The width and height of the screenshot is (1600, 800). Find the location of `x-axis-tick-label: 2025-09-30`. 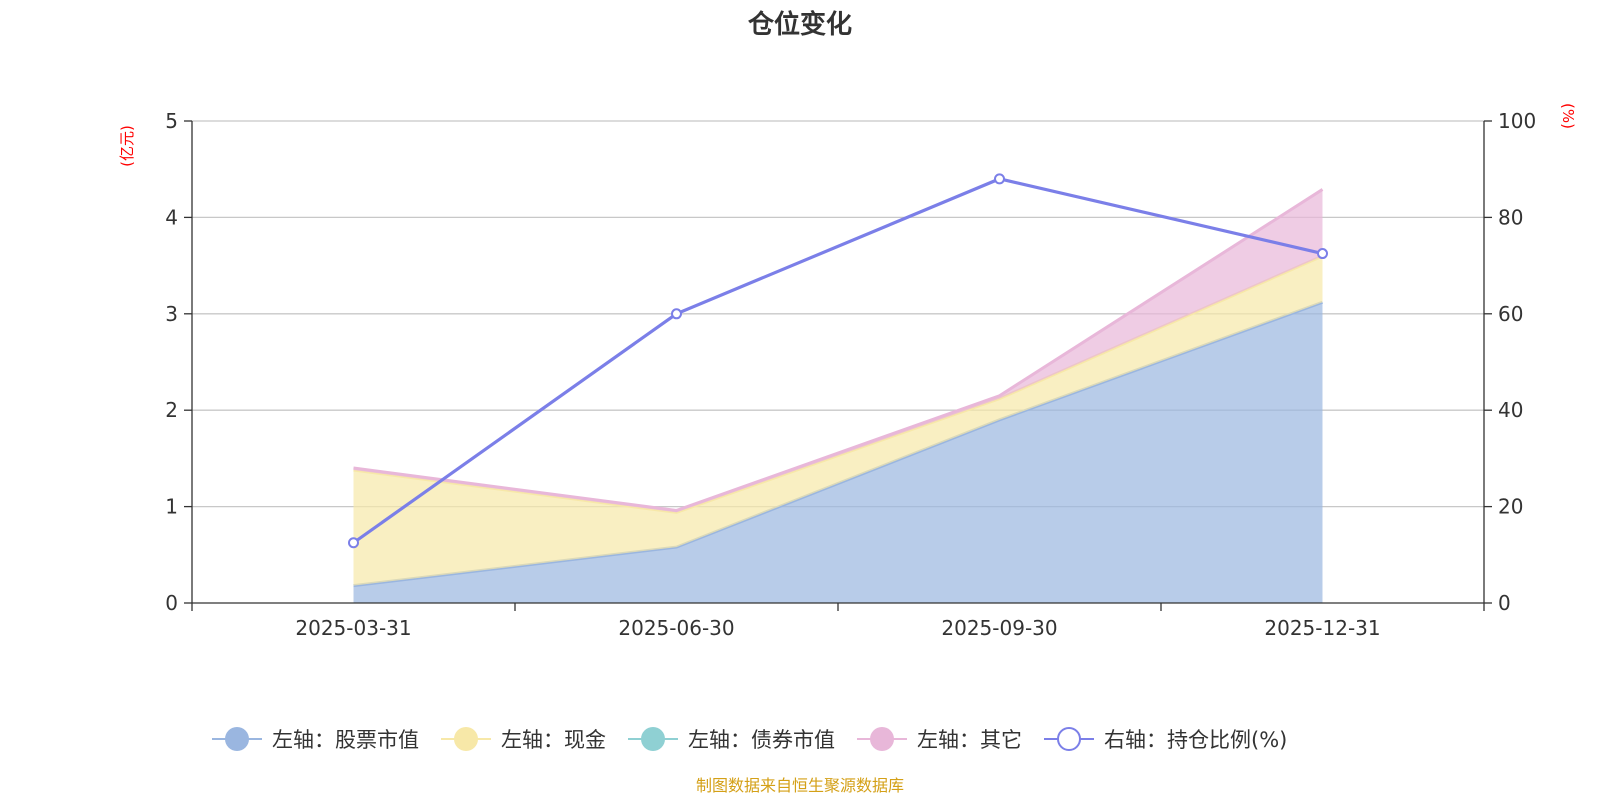

x-axis-tick-label: 2025-09-30 is located at coordinates (999, 628).